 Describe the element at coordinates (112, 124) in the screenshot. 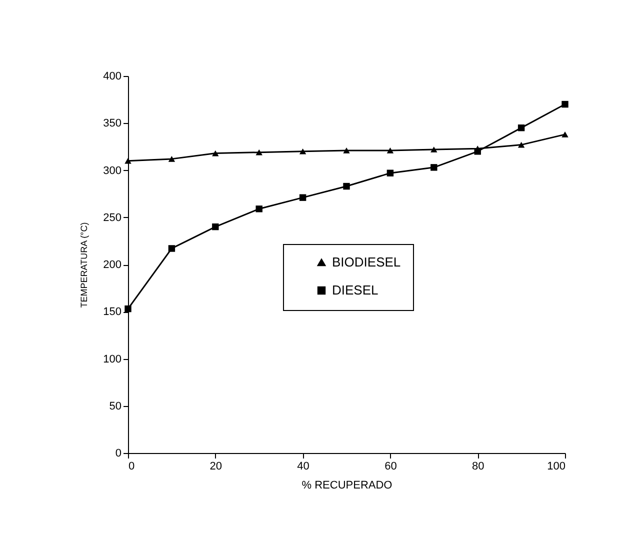

I see `y-tick-label: 350` at that location.